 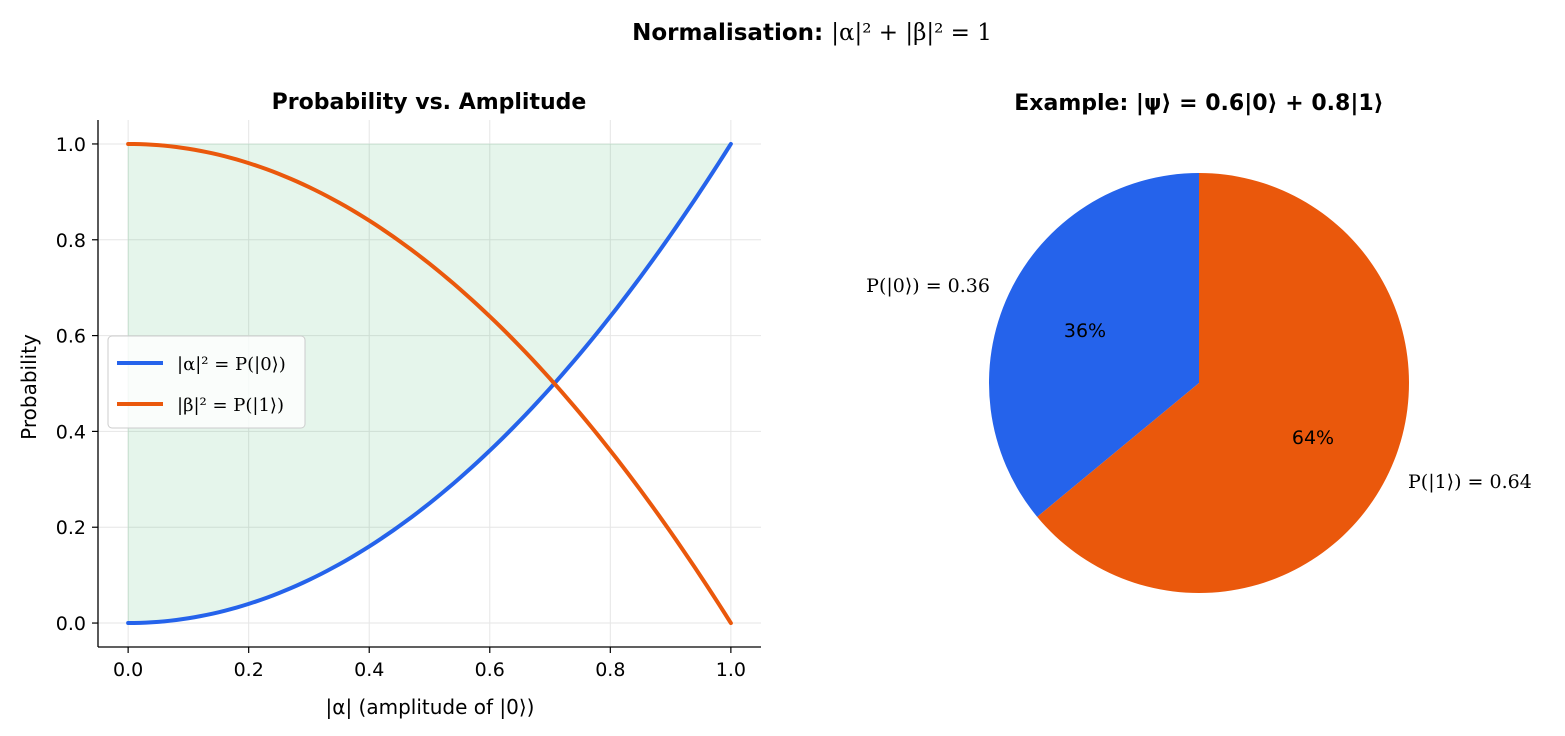 What do you see at coordinates (71, 145) in the screenshot?
I see `y-tick-label: 1.0` at bounding box center [71, 145].